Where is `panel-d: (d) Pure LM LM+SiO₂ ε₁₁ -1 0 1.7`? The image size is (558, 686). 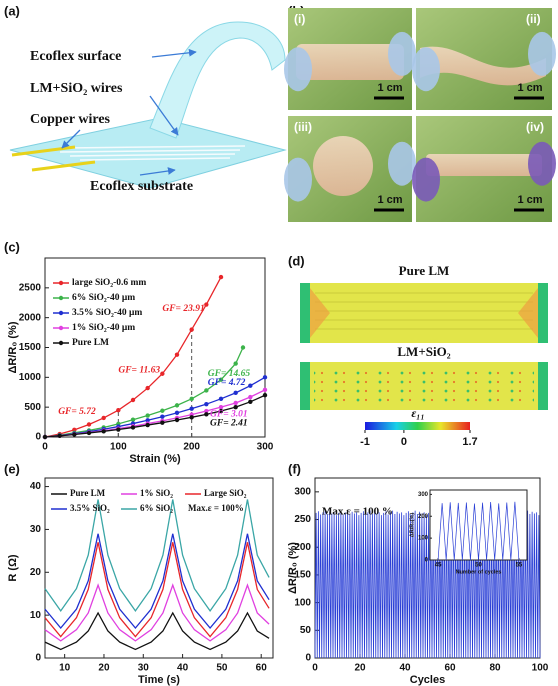 panel-d: (d) Pure LM LM+SiO₂ ε₁₁ -1 0 1.7 is located at coordinates (418, 350).